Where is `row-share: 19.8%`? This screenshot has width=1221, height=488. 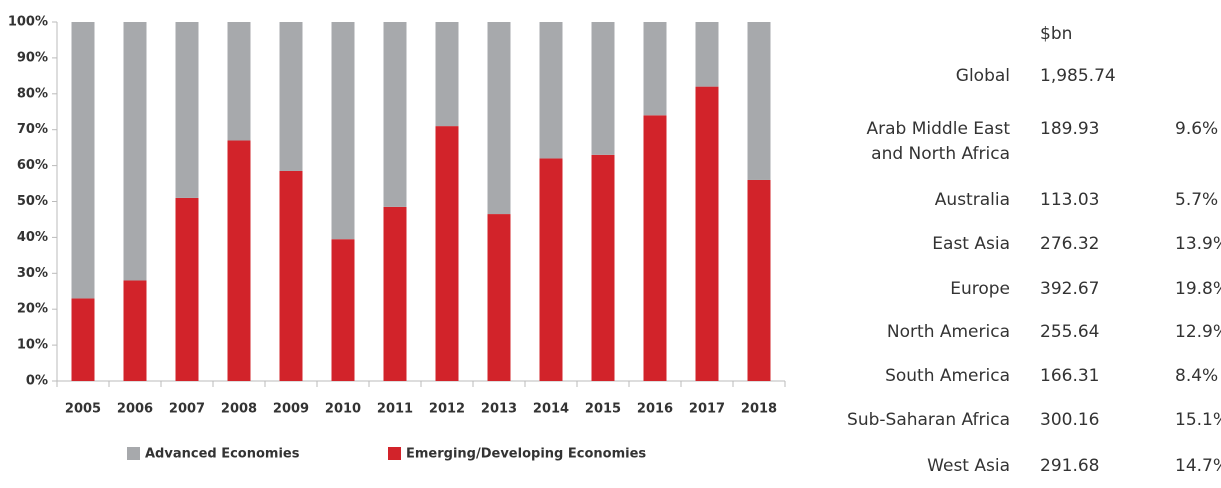 row-share: 19.8% is located at coordinates (1198, 289).